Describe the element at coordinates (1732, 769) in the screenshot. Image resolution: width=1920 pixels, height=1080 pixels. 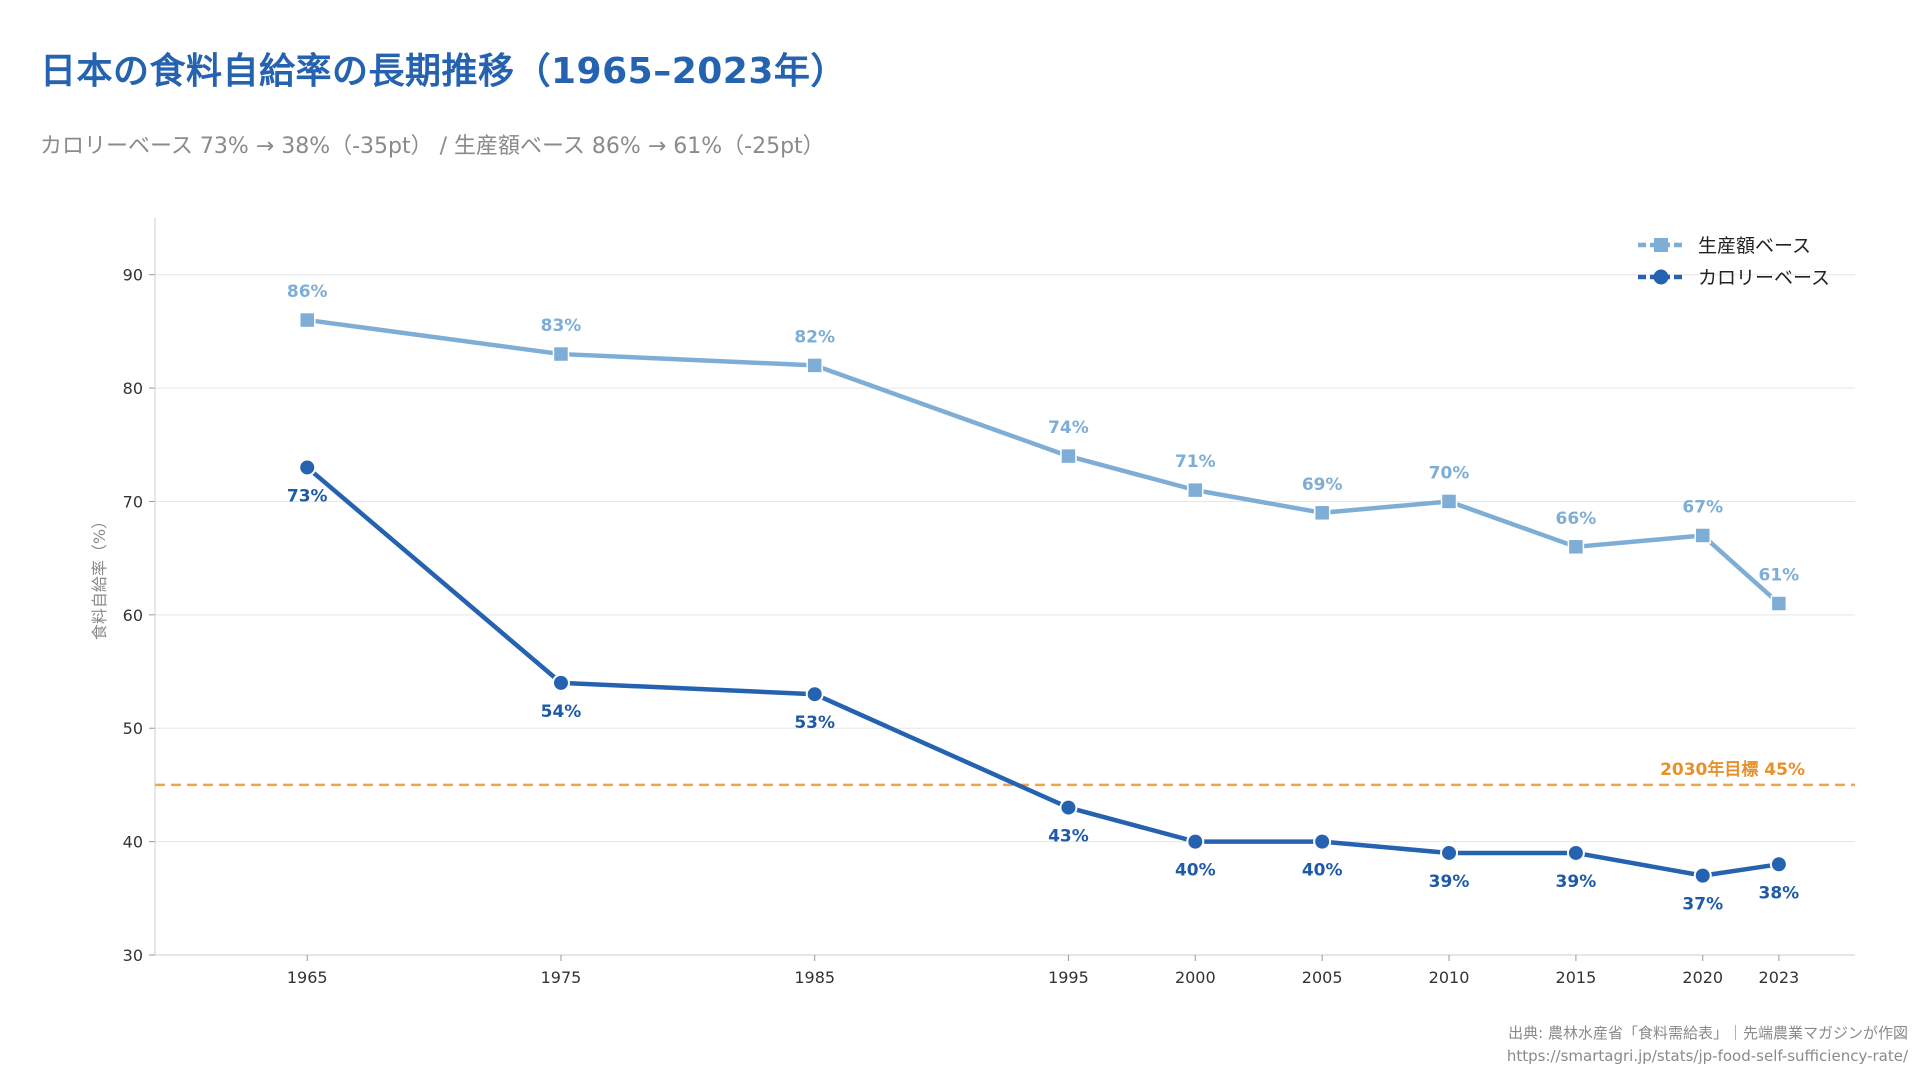
I see `target-line-label: 2030年目標 45%` at that location.